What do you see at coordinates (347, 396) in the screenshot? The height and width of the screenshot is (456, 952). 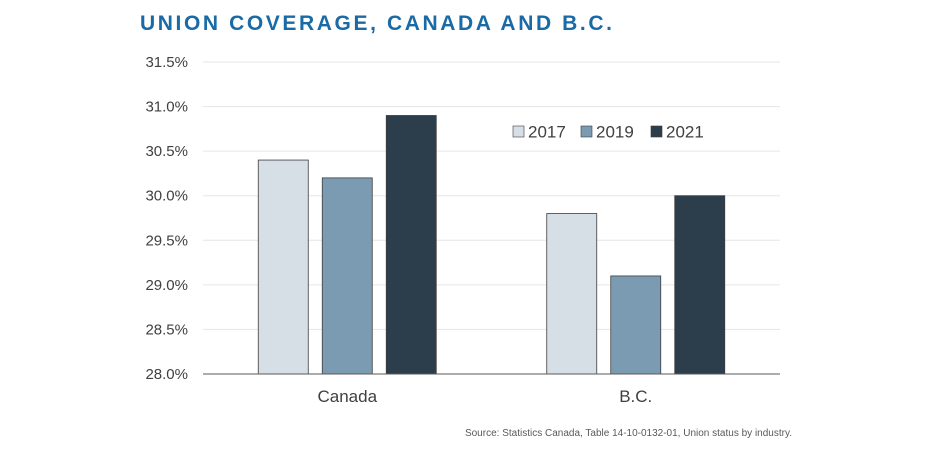 I see `x-category-label: Canada` at bounding box center [347, 396].